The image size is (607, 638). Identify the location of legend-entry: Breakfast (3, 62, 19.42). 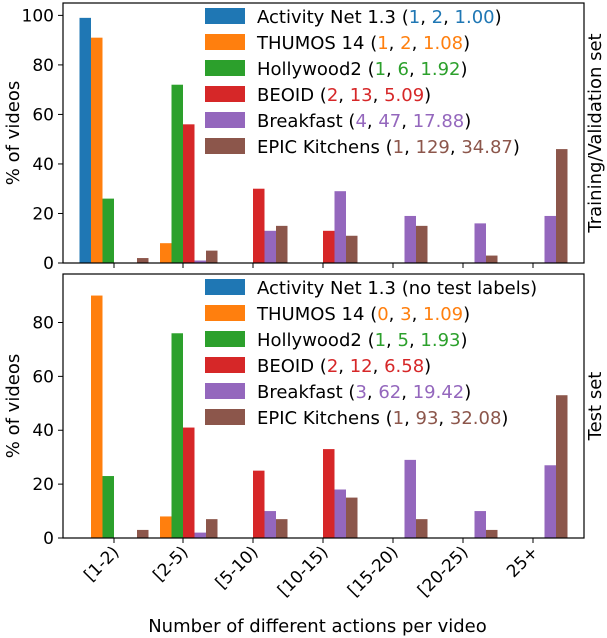
(364, 392).